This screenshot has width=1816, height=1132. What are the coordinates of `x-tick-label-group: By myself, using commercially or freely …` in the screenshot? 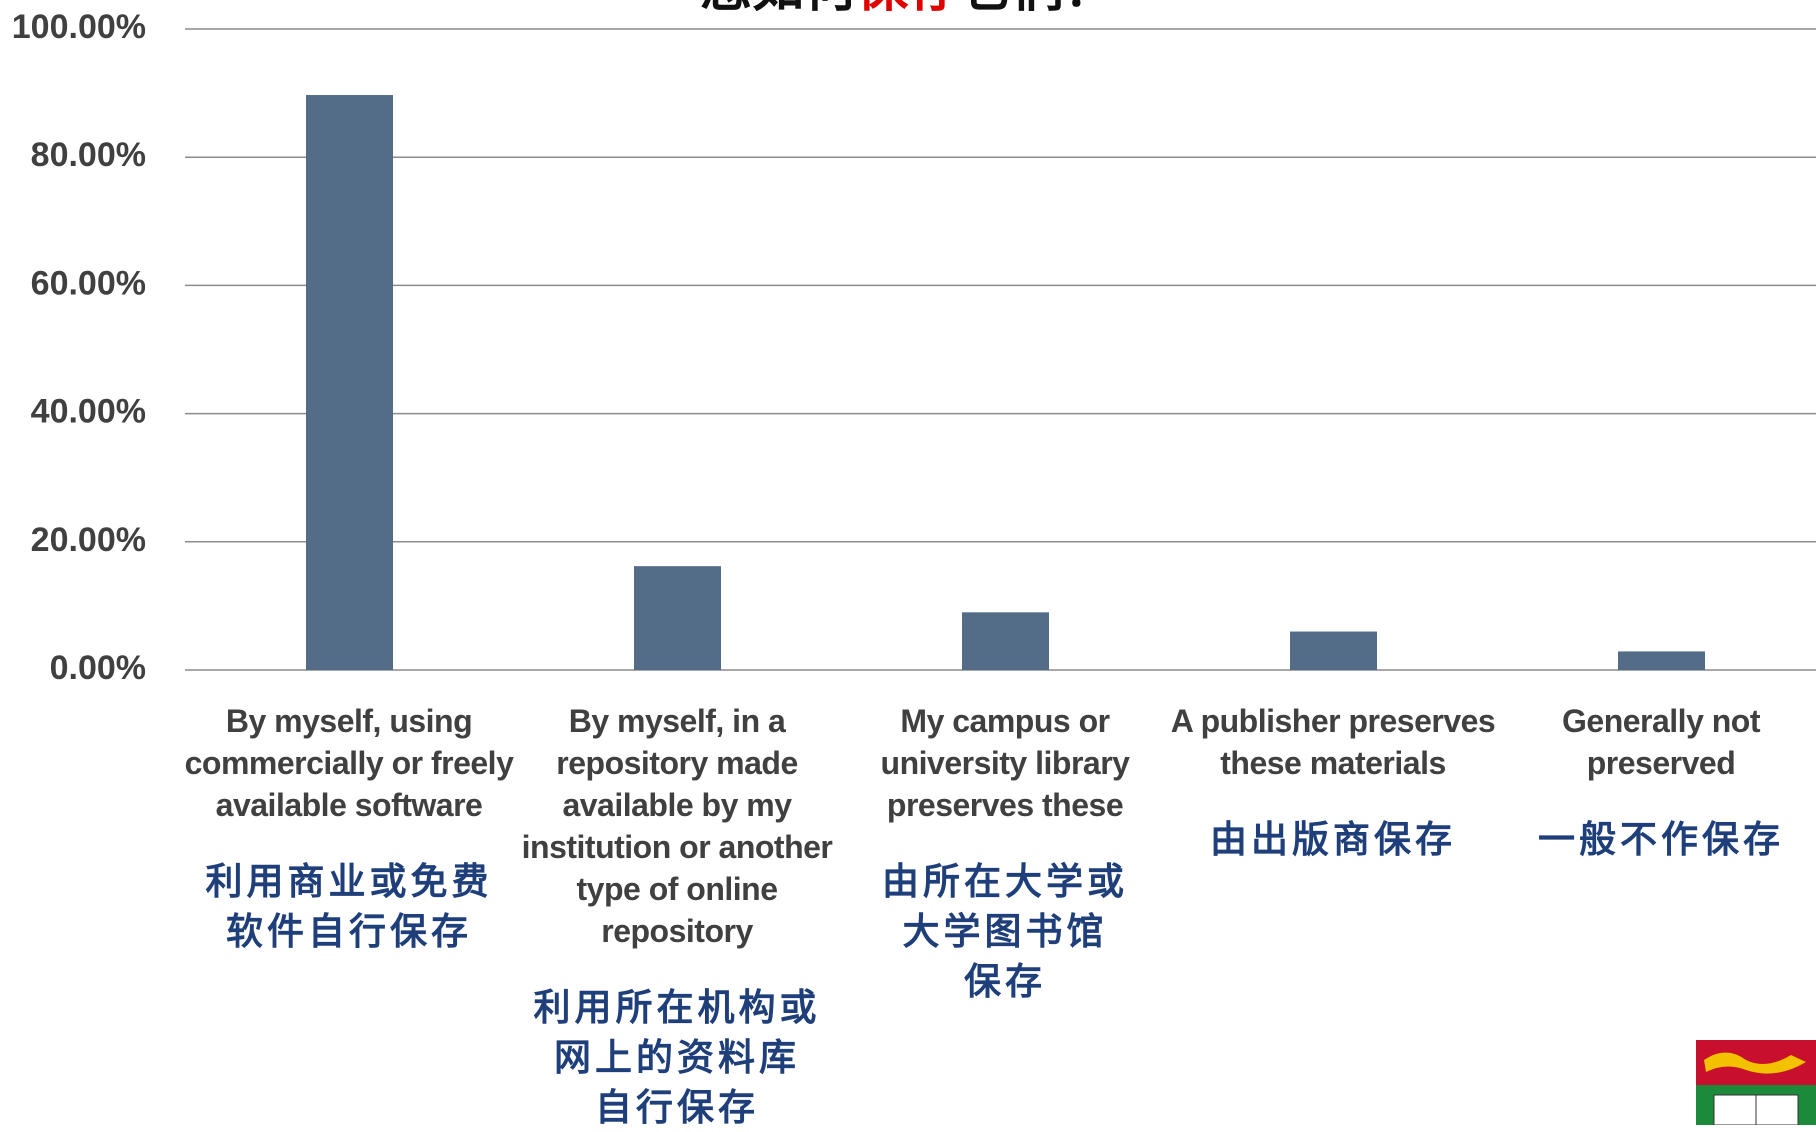 It's located at (349, 828).